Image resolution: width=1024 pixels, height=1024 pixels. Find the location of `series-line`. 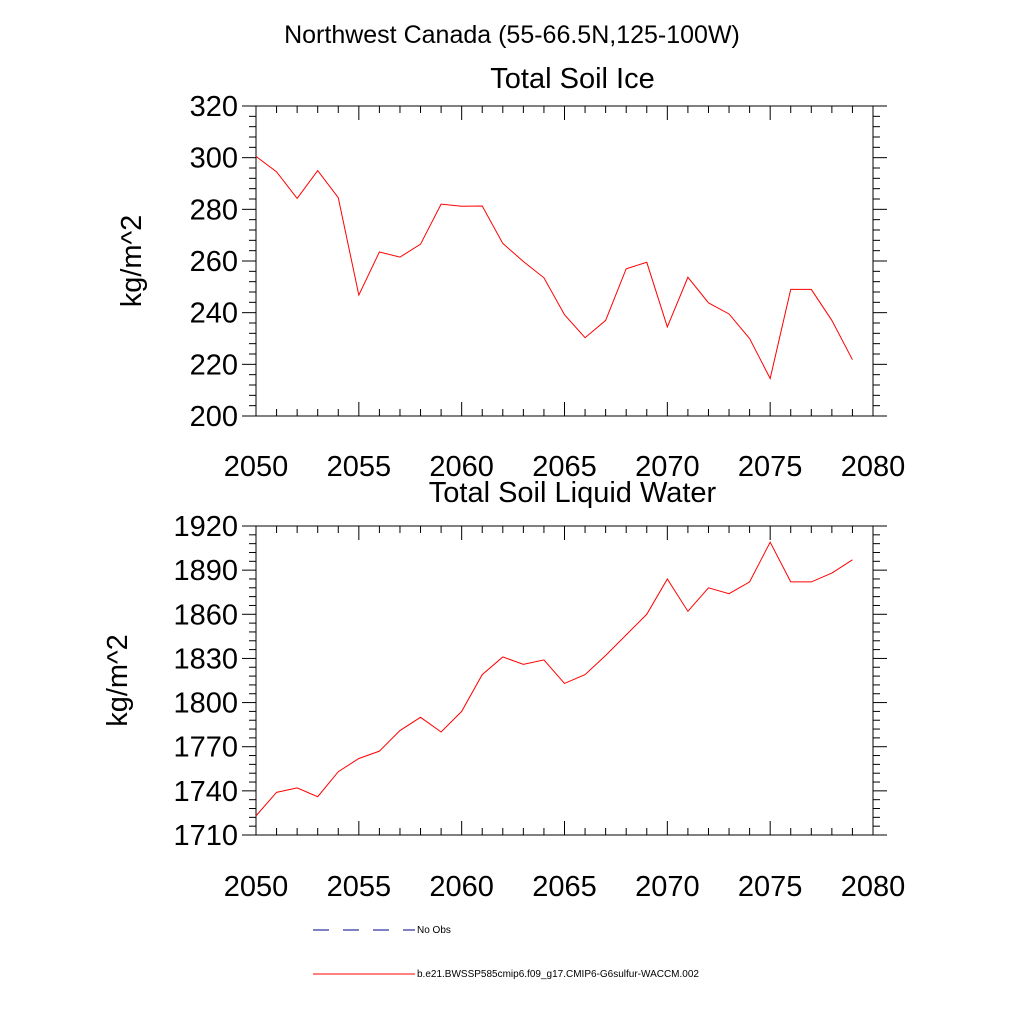

series-line is located at coordinates (554, 267).